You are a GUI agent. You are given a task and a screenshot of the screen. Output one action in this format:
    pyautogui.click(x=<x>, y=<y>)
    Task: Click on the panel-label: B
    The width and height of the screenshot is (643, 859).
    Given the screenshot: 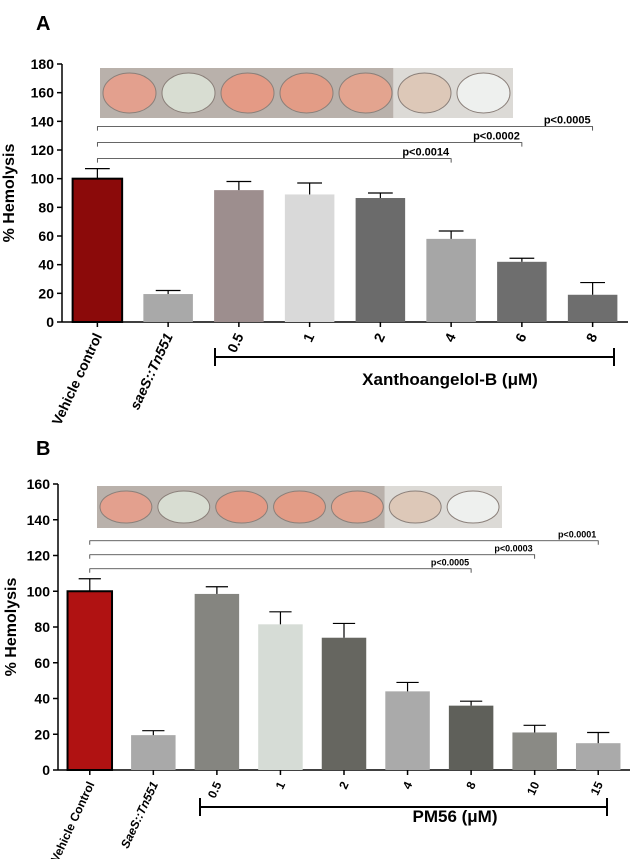 What is the action you would take?
    pyautogui.click(x=43, y=449)
    